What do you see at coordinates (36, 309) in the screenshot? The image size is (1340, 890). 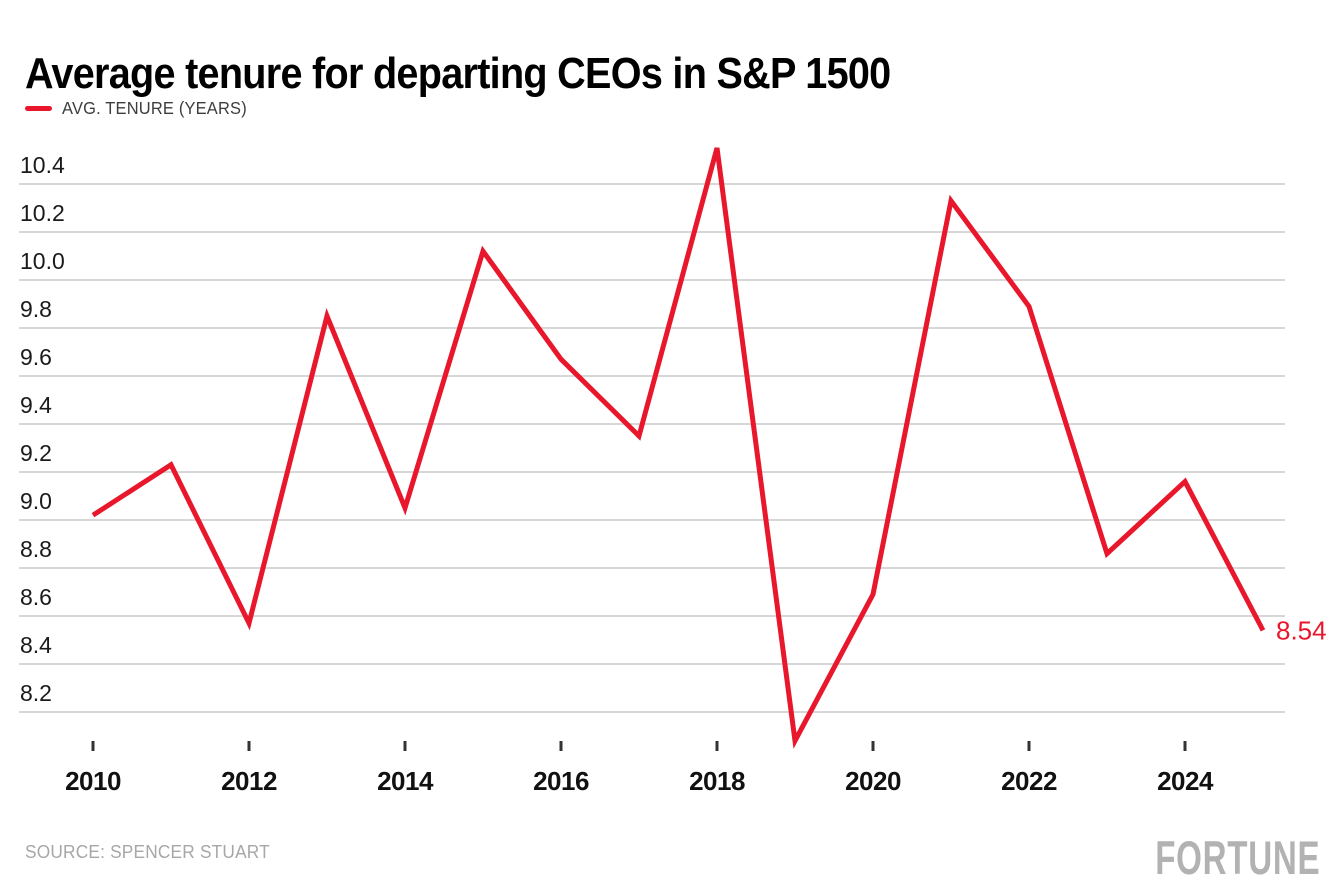 I see `y-axis-label: 9.8` at bounding box center [36, 309].